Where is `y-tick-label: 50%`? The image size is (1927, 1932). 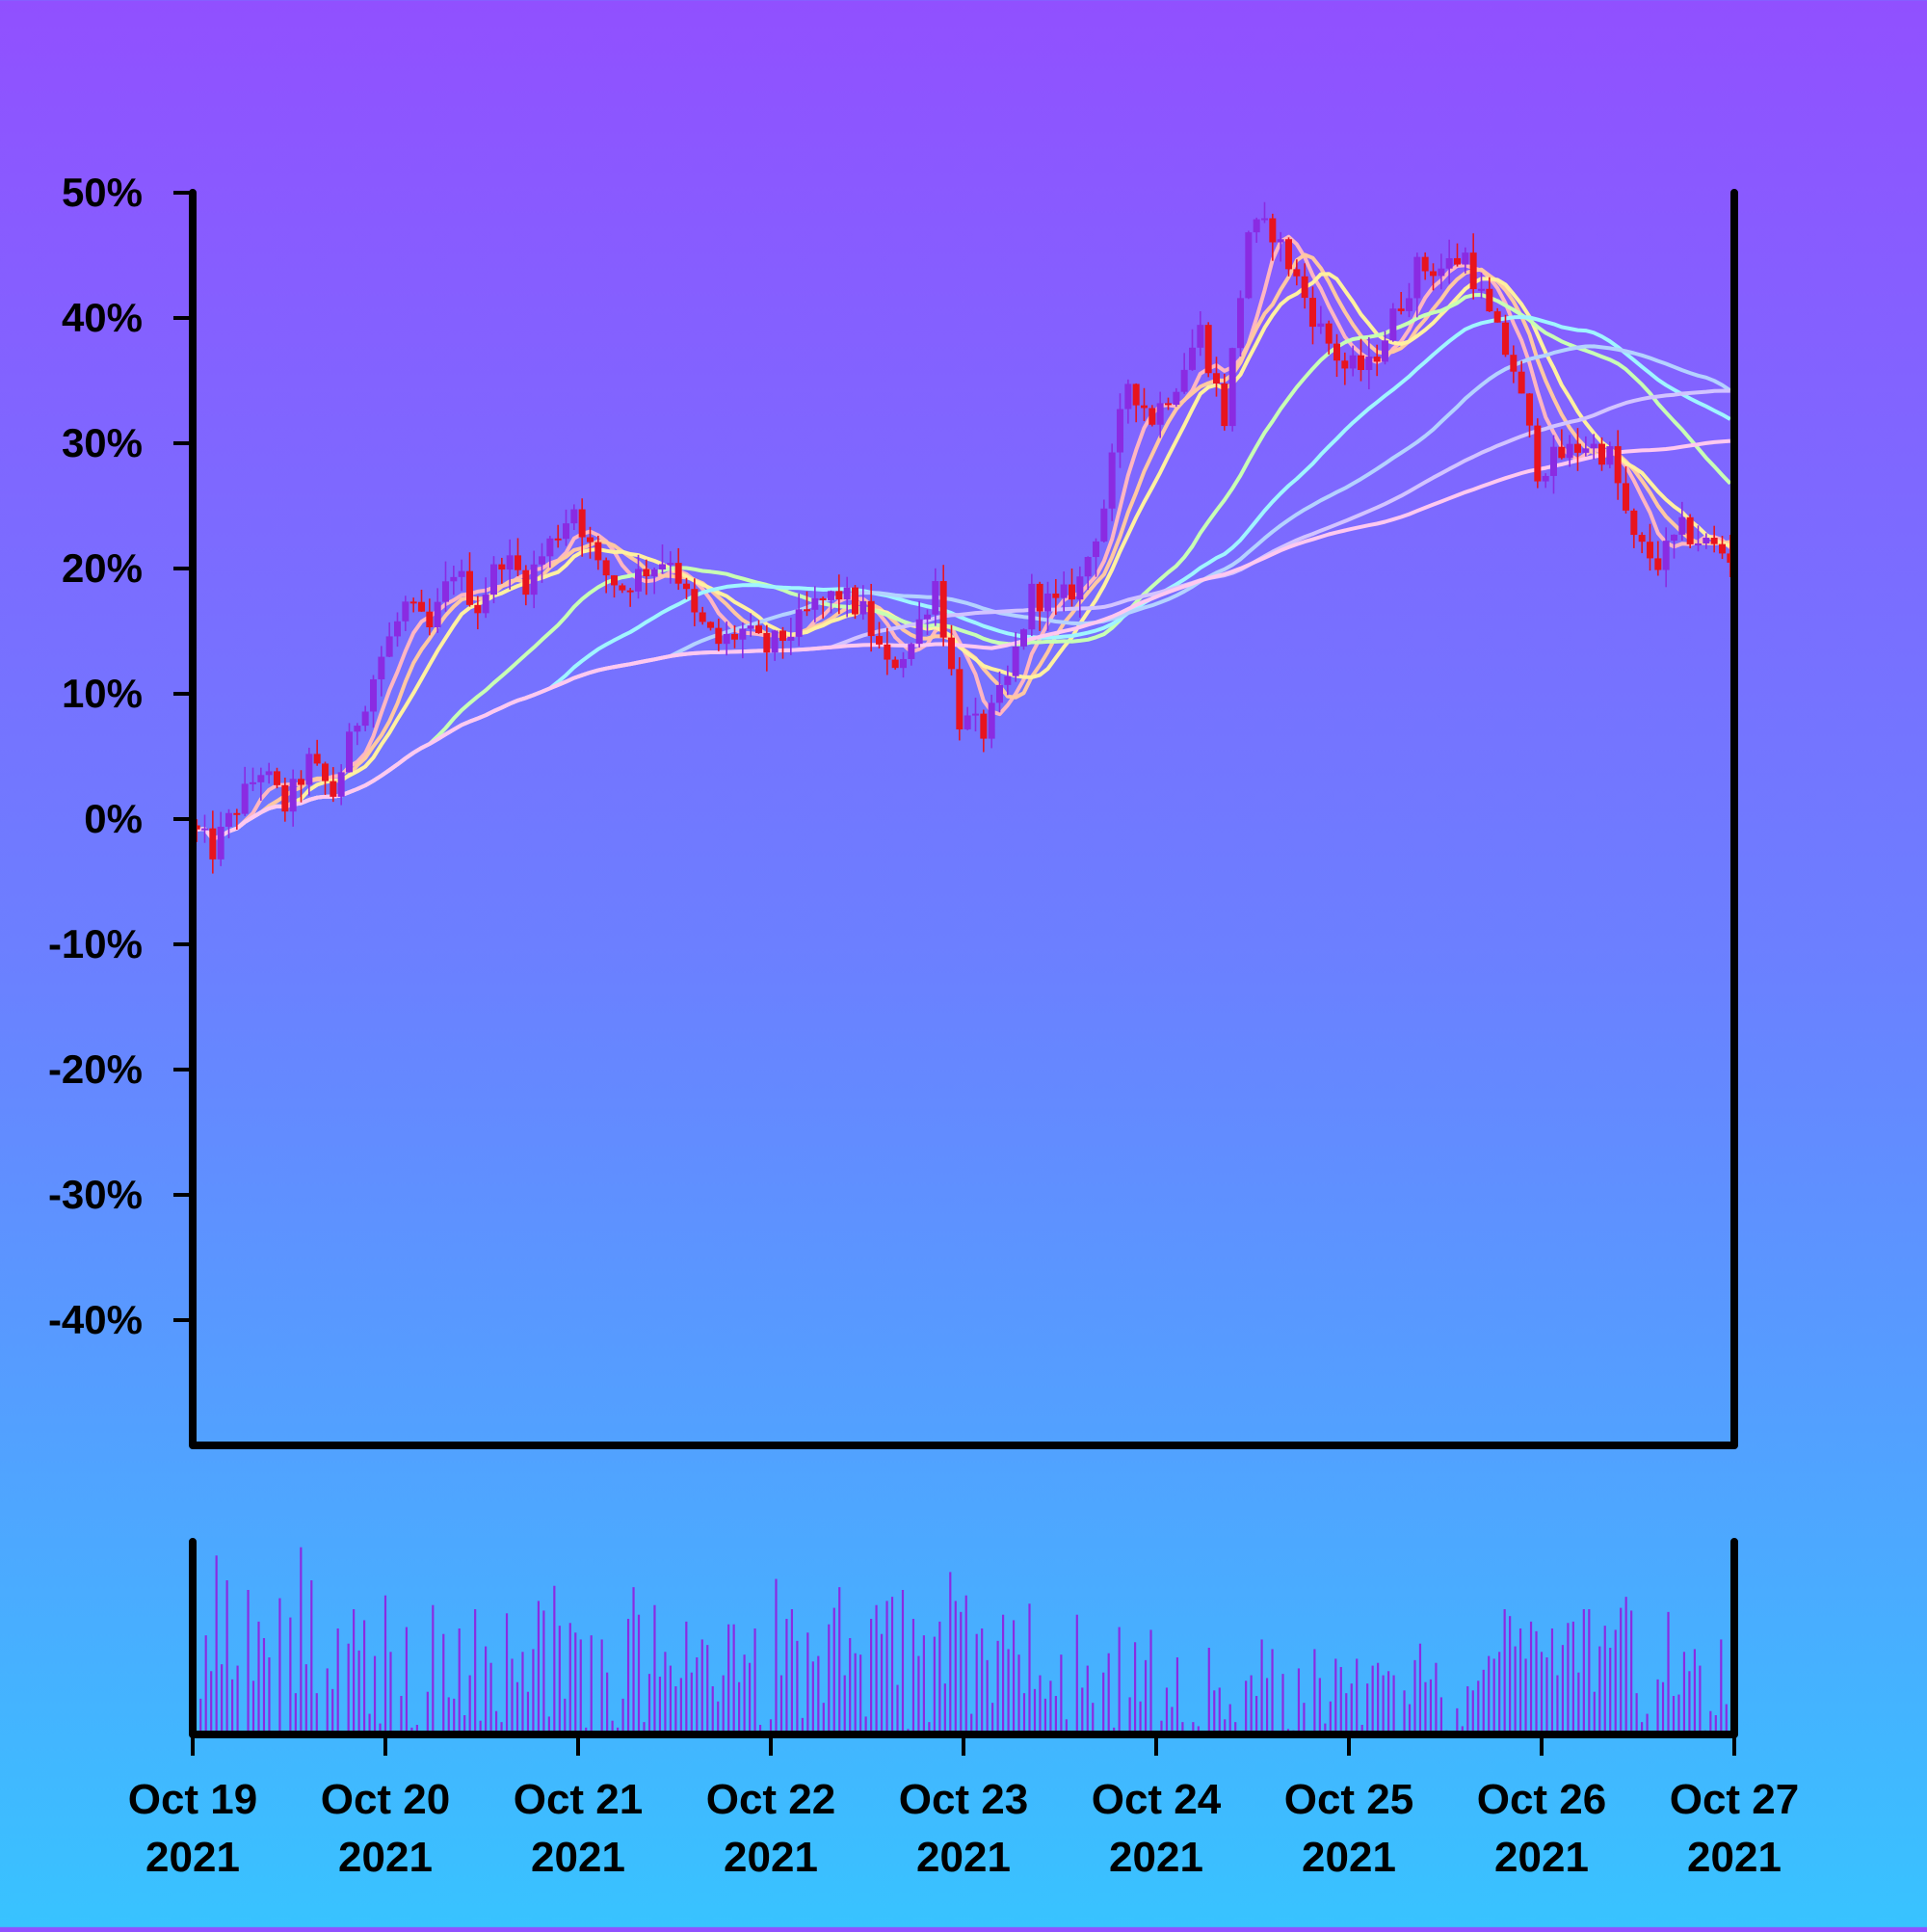 y-tick-label: 50% is located at coordinates (103, 192).